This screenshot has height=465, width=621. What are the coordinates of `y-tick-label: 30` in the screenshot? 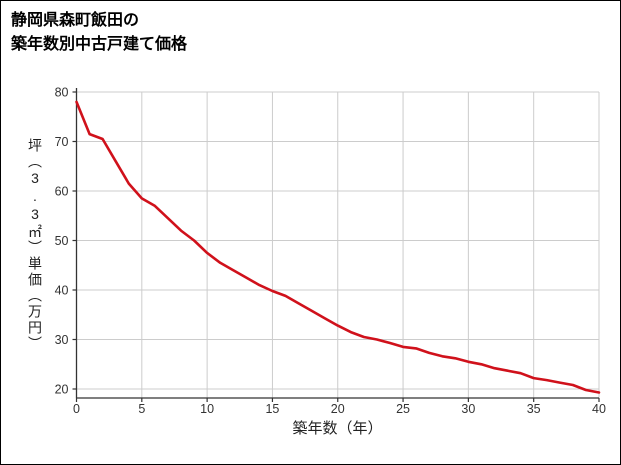 It's located at (62, 340).